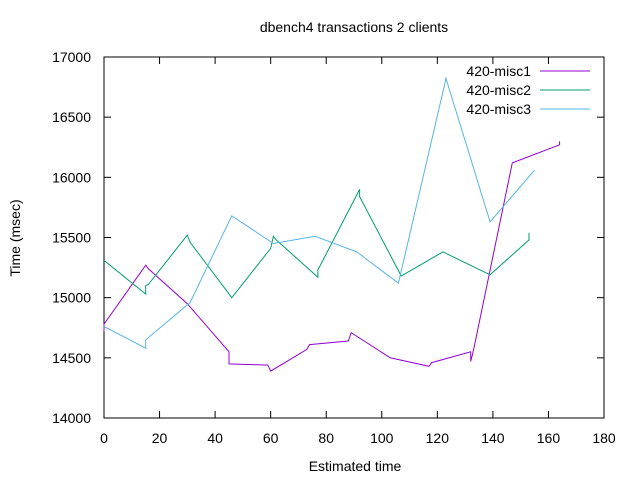  Describe the element at coordinates (15, 237) in the screenshot. I see `y-axis-label: Time (msec)` at that location.